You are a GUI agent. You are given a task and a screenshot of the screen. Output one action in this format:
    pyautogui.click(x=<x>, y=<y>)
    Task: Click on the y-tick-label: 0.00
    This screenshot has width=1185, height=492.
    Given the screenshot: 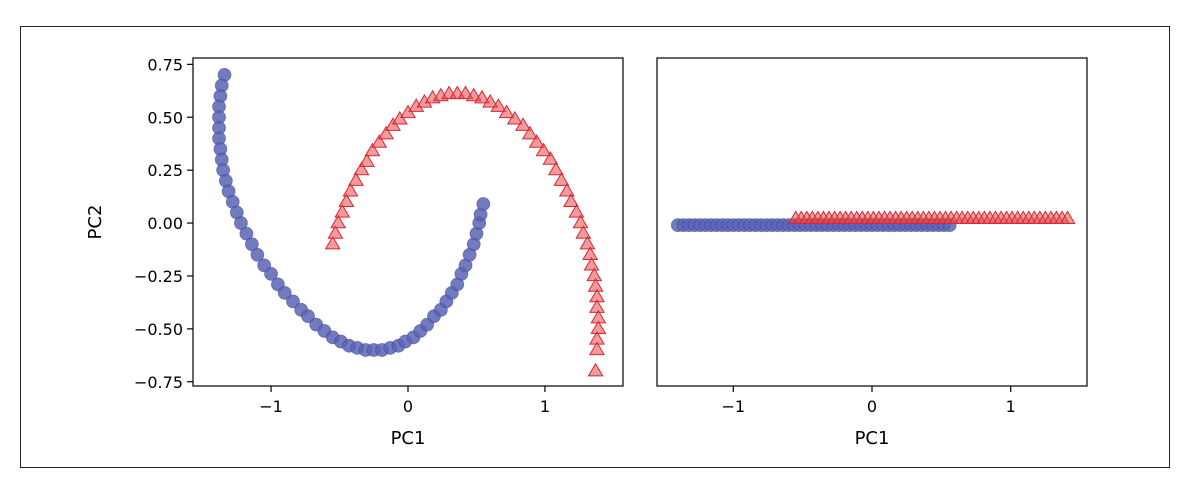 What is the action you would take?
    pyautogui.click(x=165, y=223)
    